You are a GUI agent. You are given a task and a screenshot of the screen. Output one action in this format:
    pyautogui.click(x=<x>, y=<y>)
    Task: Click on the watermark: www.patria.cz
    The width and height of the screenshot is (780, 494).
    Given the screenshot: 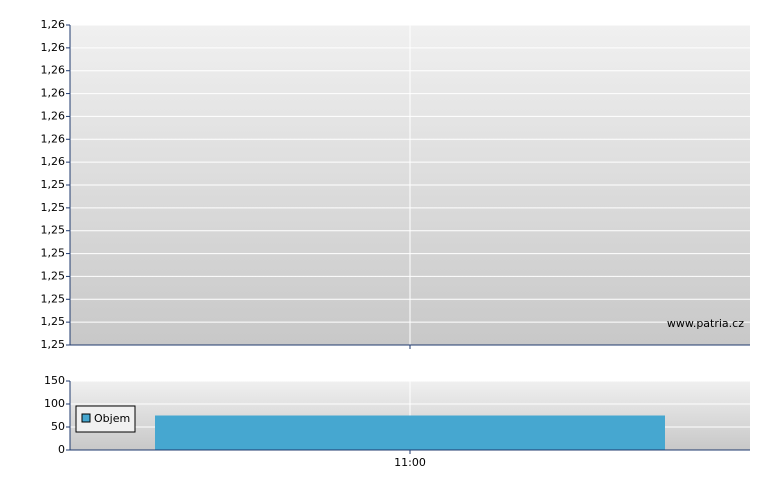 What is the action you would take?
    pyautogui.click(x=705, y=323)
    